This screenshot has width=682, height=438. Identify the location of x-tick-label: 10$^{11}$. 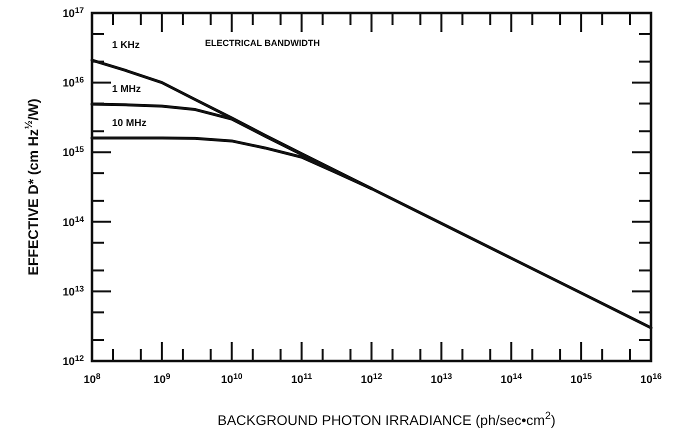
(302, 379).